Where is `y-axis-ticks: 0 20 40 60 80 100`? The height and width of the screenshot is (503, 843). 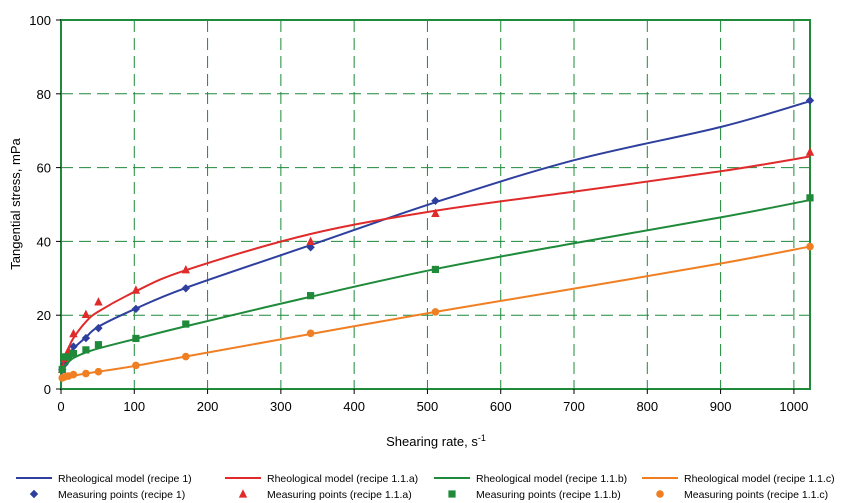
y-axis-ticks: 0 20 40 60 80 100 is located at coordinates (45, 205).